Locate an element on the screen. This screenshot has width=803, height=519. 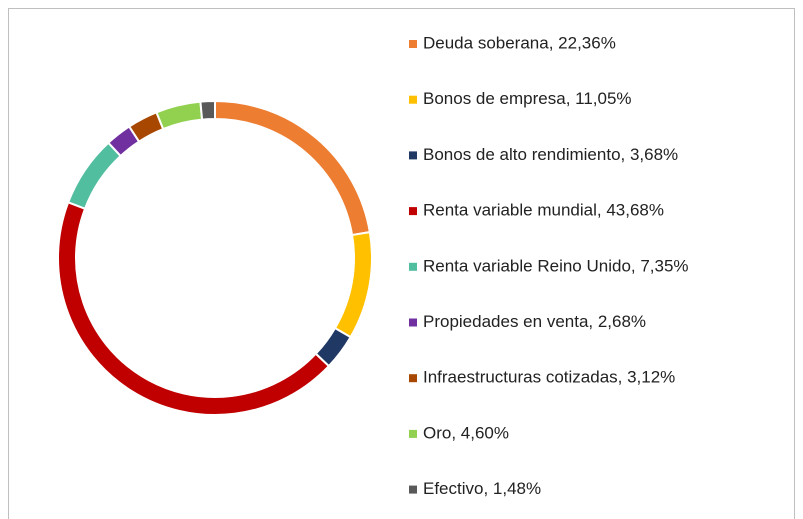
legend-label: Renta variable Reino Unido, 7,35% is located at coordinates (556, 265).